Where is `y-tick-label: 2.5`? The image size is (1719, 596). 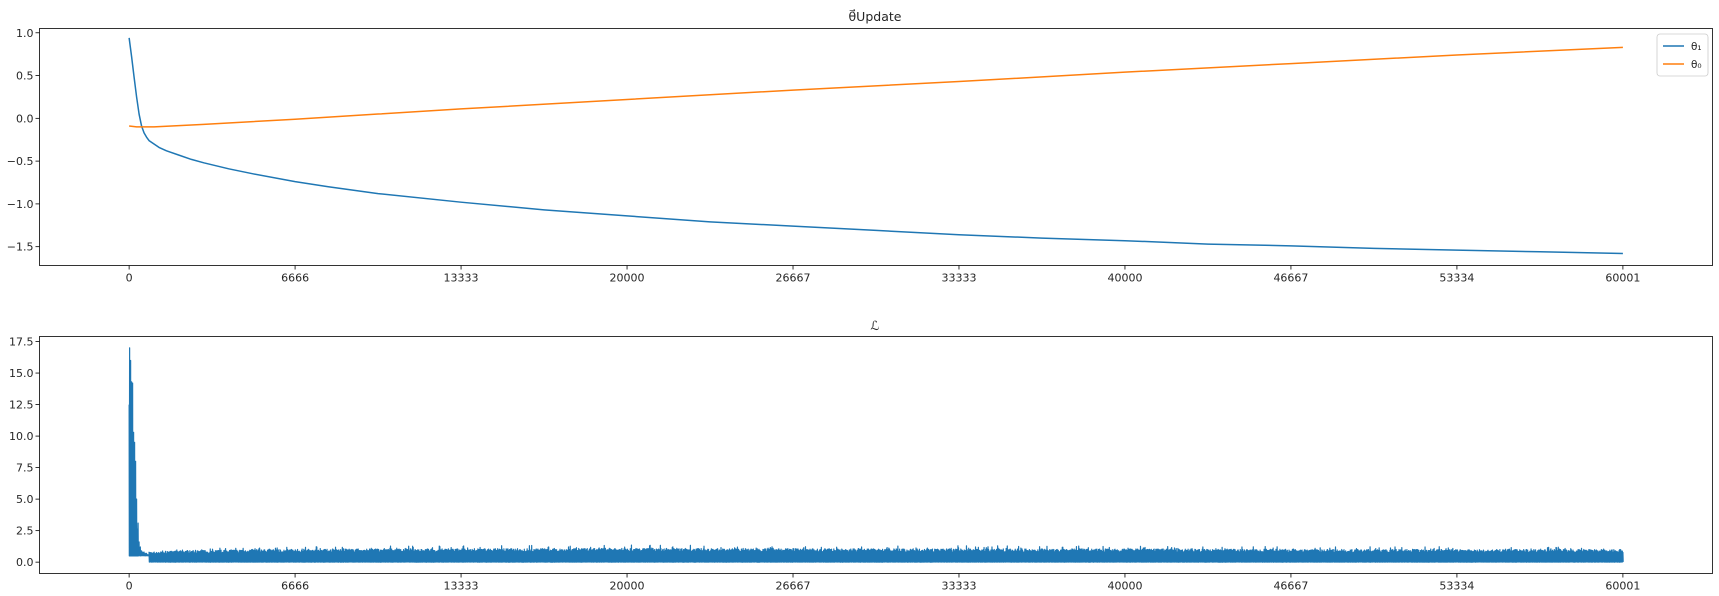 y-tick-label: 2.5 is located at coordinates (25, 531).